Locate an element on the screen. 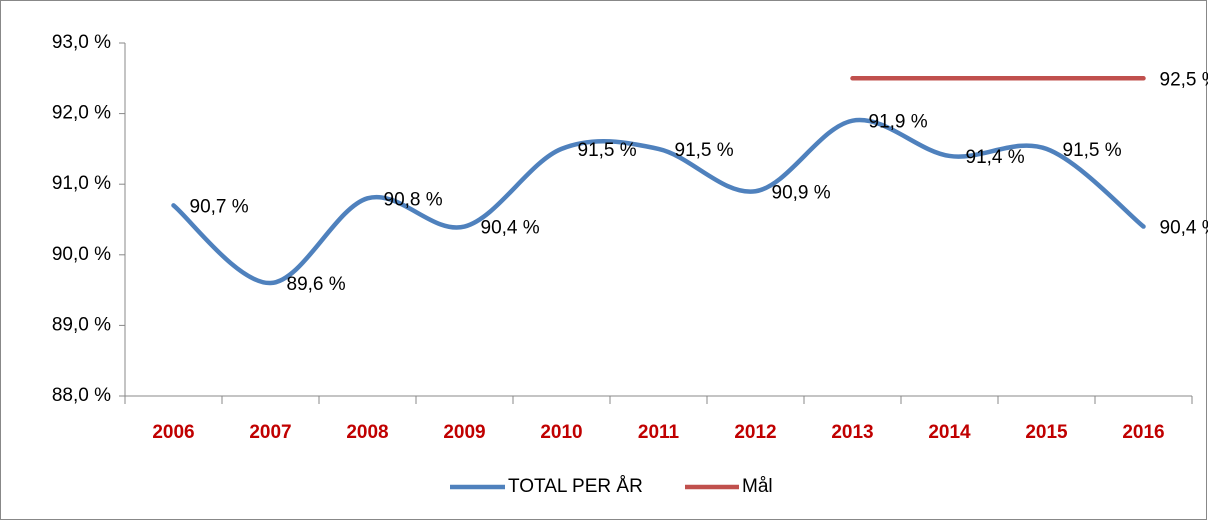  data-label: 90,7 % is located at coordinates (219, 206).